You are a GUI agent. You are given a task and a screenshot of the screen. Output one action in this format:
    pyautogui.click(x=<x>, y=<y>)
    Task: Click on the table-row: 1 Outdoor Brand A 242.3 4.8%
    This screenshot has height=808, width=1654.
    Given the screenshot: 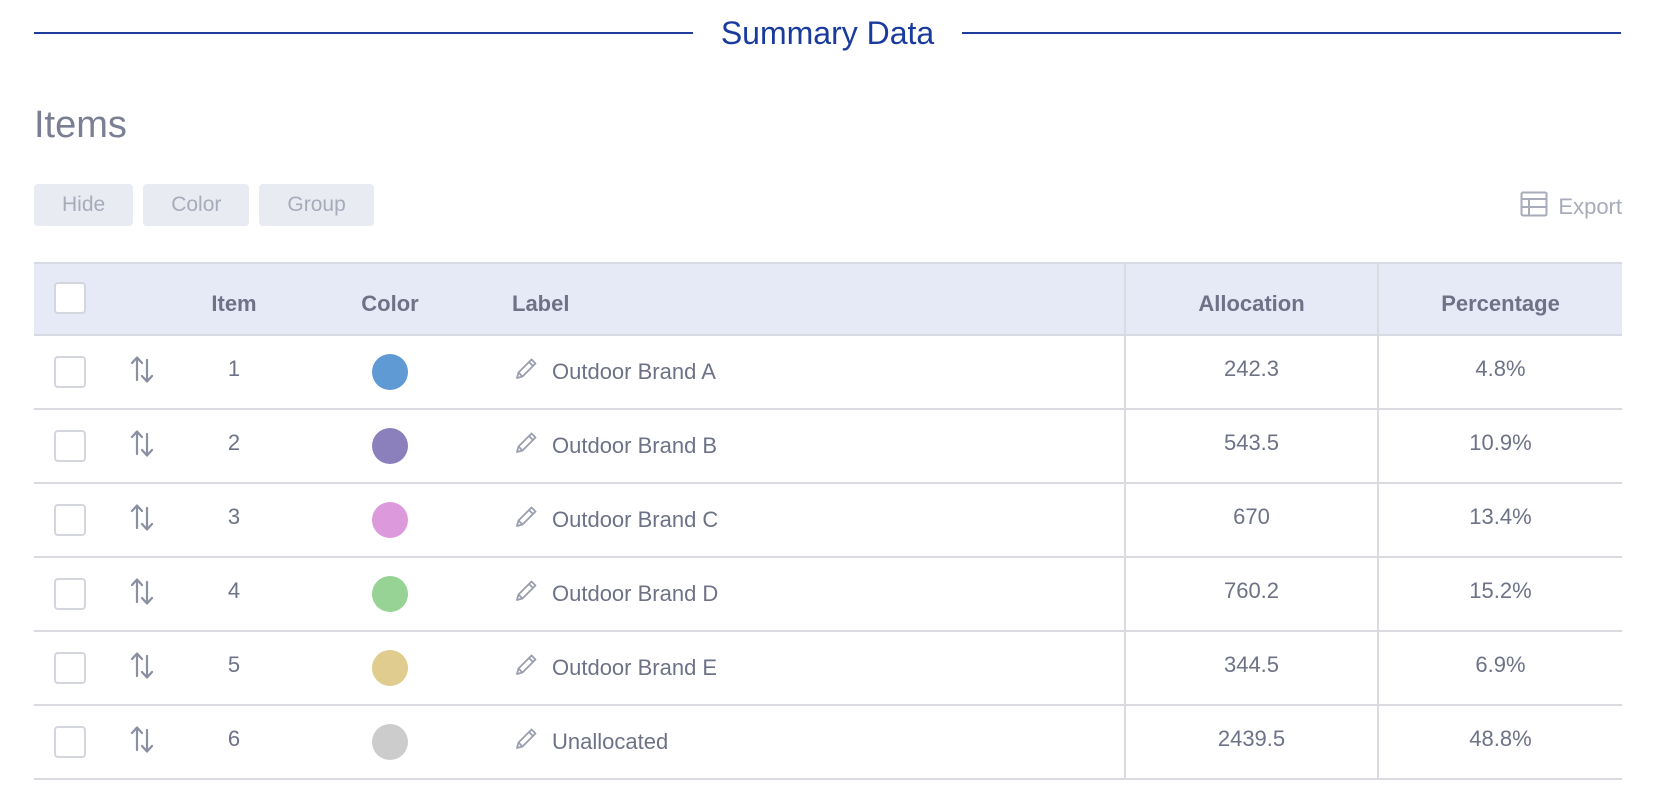 What is the action you would take?
    pyautogui.click(x=828, y=373)
    